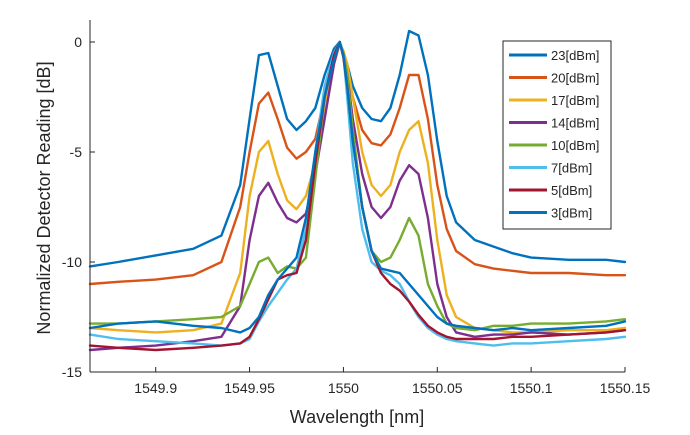 The image size is (690, 435). Describe the element at coordinates (249, 388) in the screenshot. I see `x-tick-label-1: 1549.95` at that location.